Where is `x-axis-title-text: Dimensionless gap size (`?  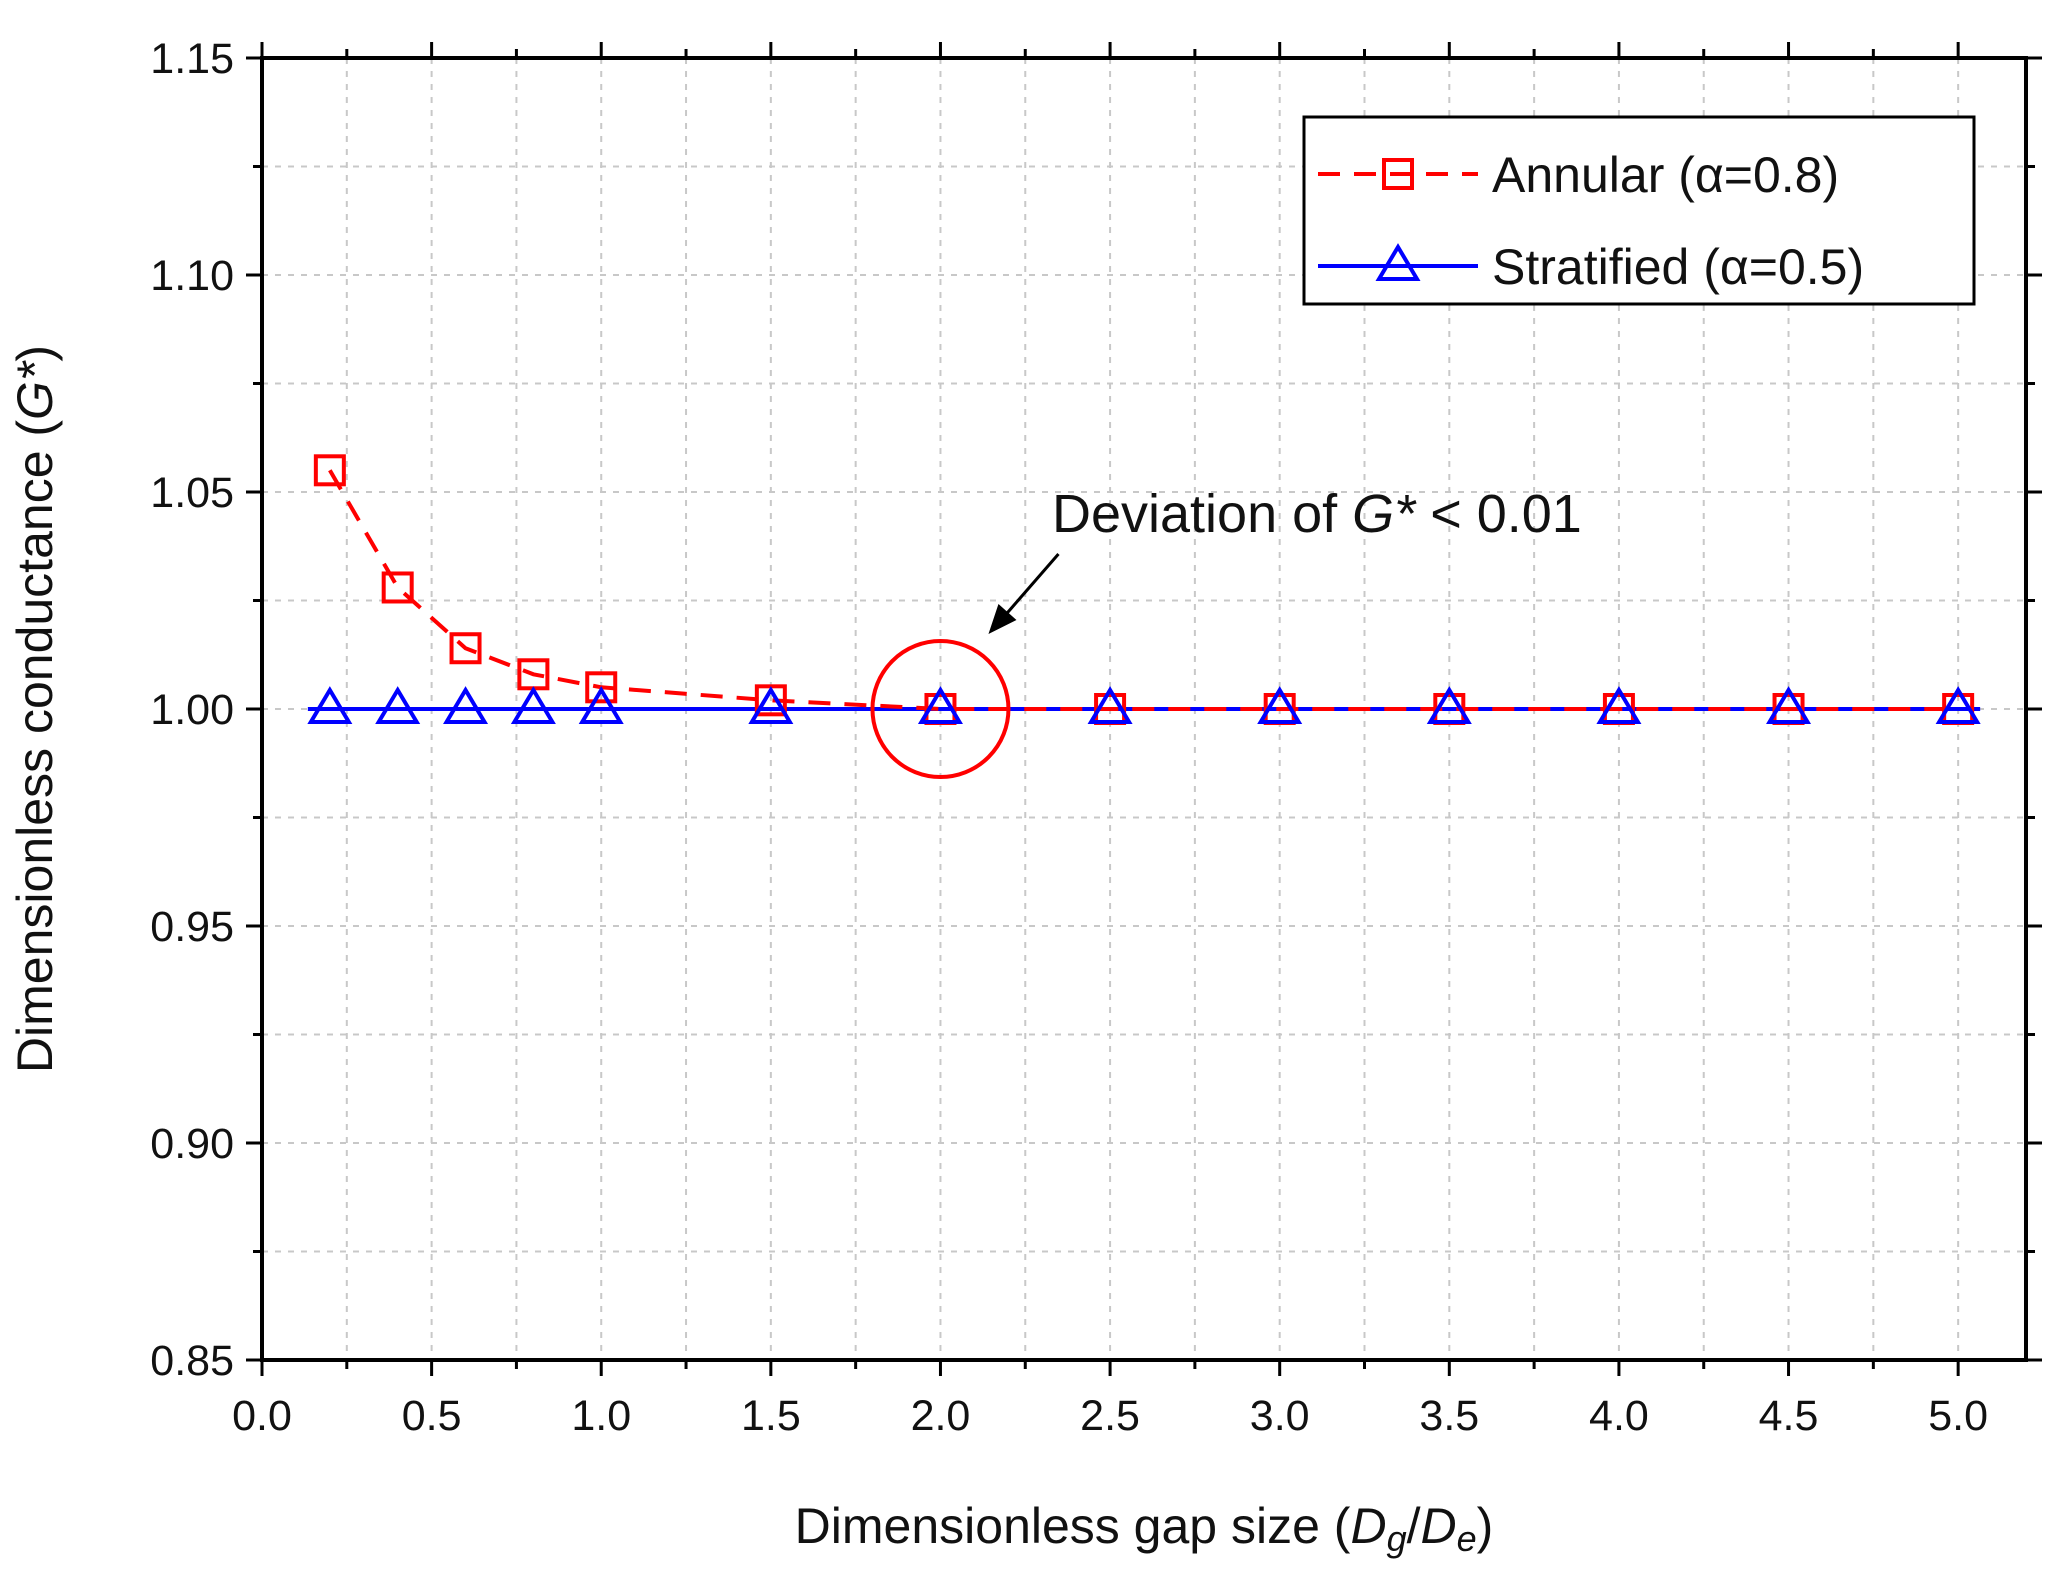
x-axis-title-text: Dimensionless gap size ( is located at coordinates (1073, 1526).